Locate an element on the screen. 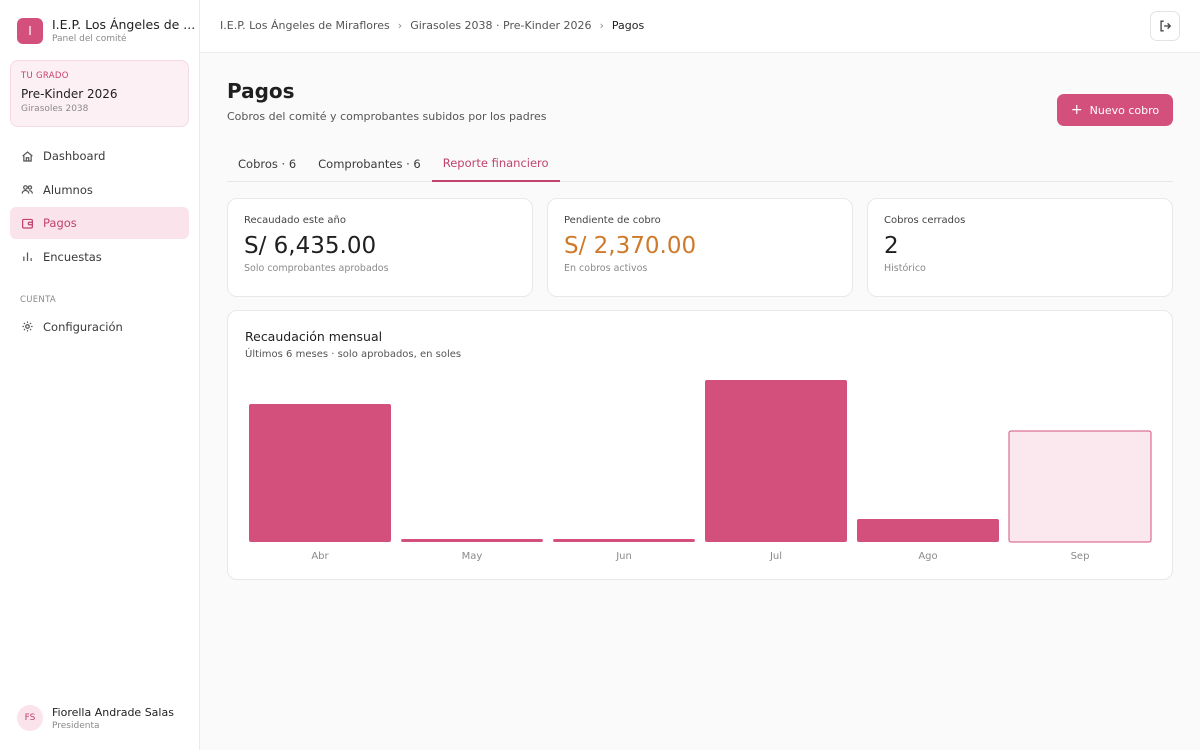  grade-card: TU GRADO Pre-Kinder 2026 Girasoles 2038 is located at coordinates (99, 93).